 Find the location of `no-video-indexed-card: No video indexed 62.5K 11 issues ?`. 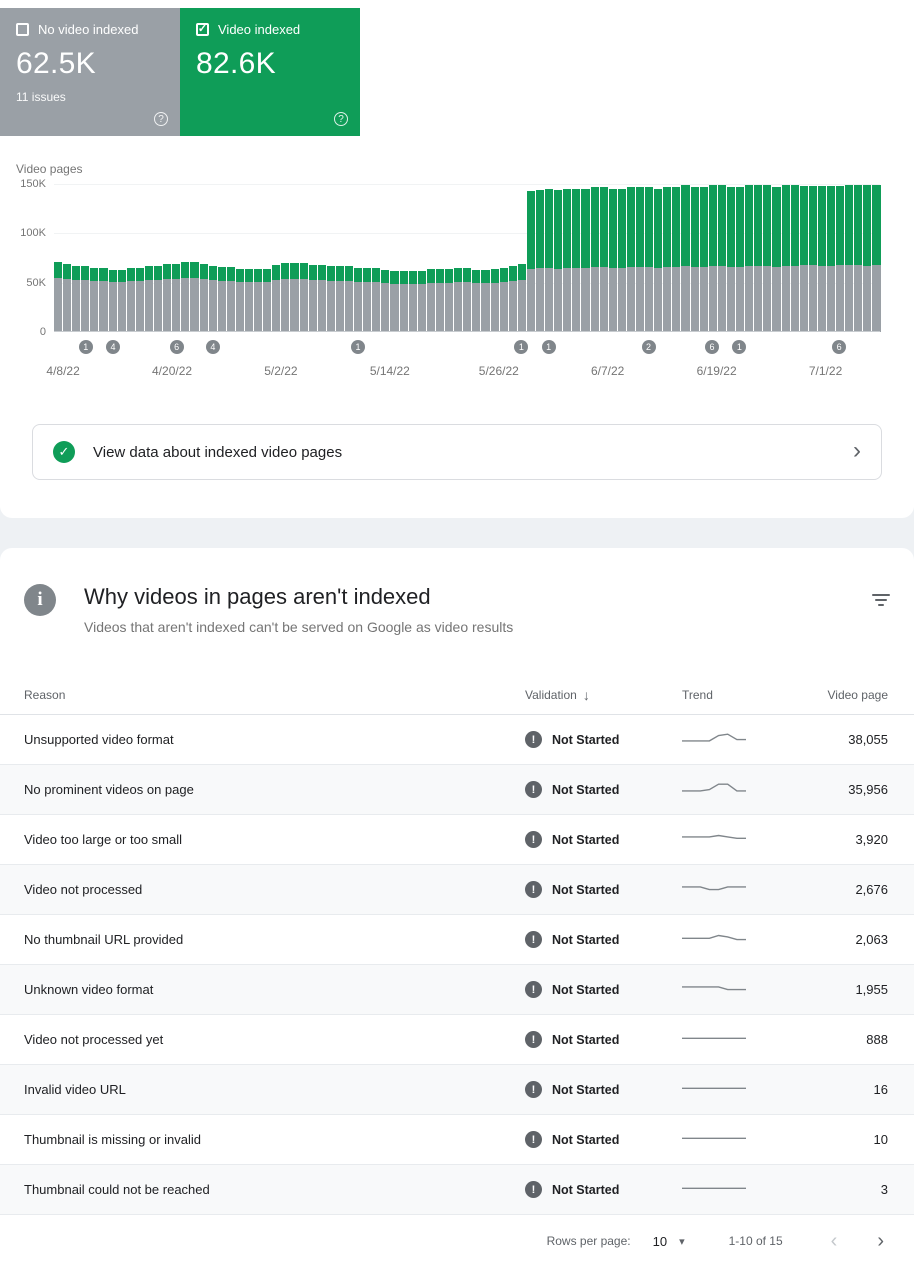

no-video-indexed-card: No video indexed 62.5K 11 issues ? is located at coordinates (90, 72).